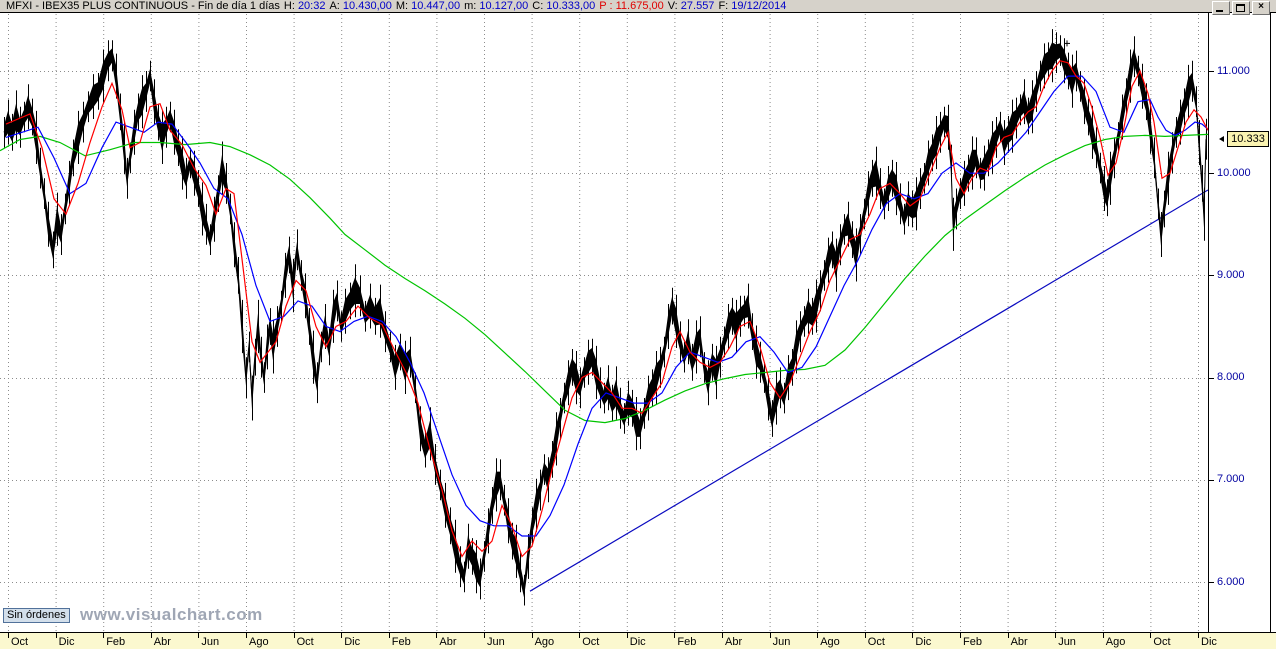  Describe the element at coordinates (1067, 43) in the screenshot. I see `high-marker-icon` at that location.